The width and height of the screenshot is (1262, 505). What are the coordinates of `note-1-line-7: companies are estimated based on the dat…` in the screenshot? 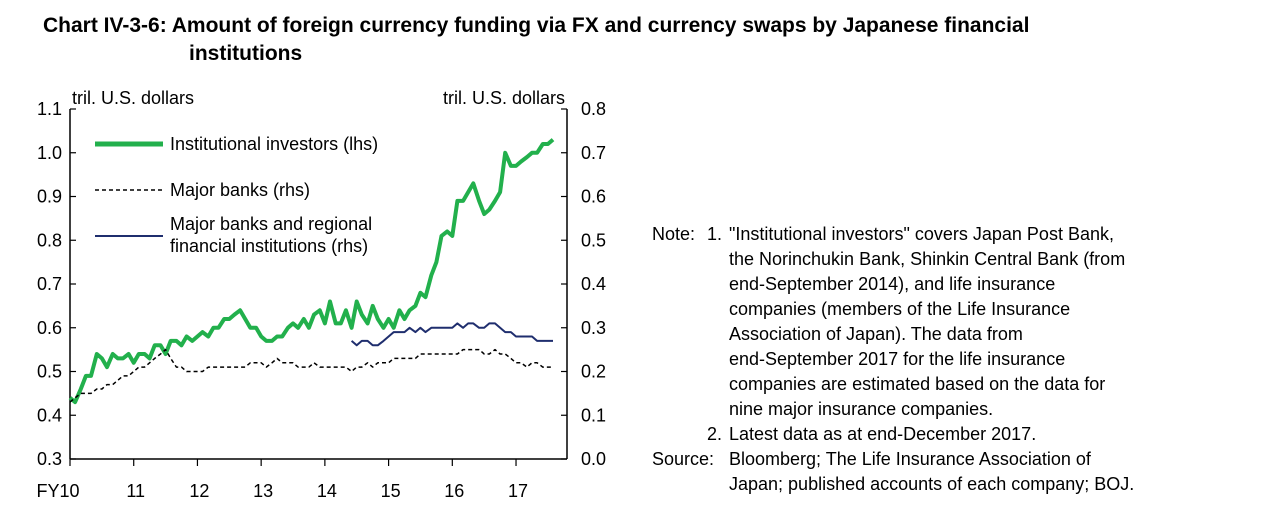 It's located at (917, 384).